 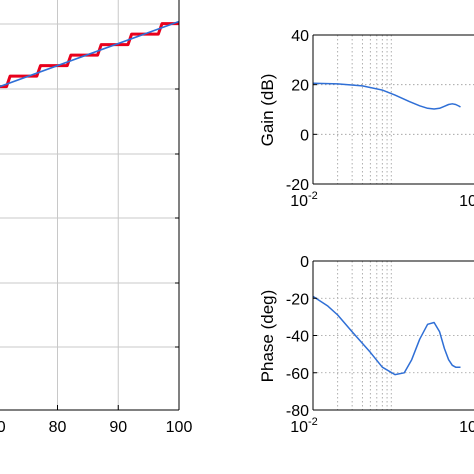 I want to click on phase-plot-grid, so click(x=393, y=335).